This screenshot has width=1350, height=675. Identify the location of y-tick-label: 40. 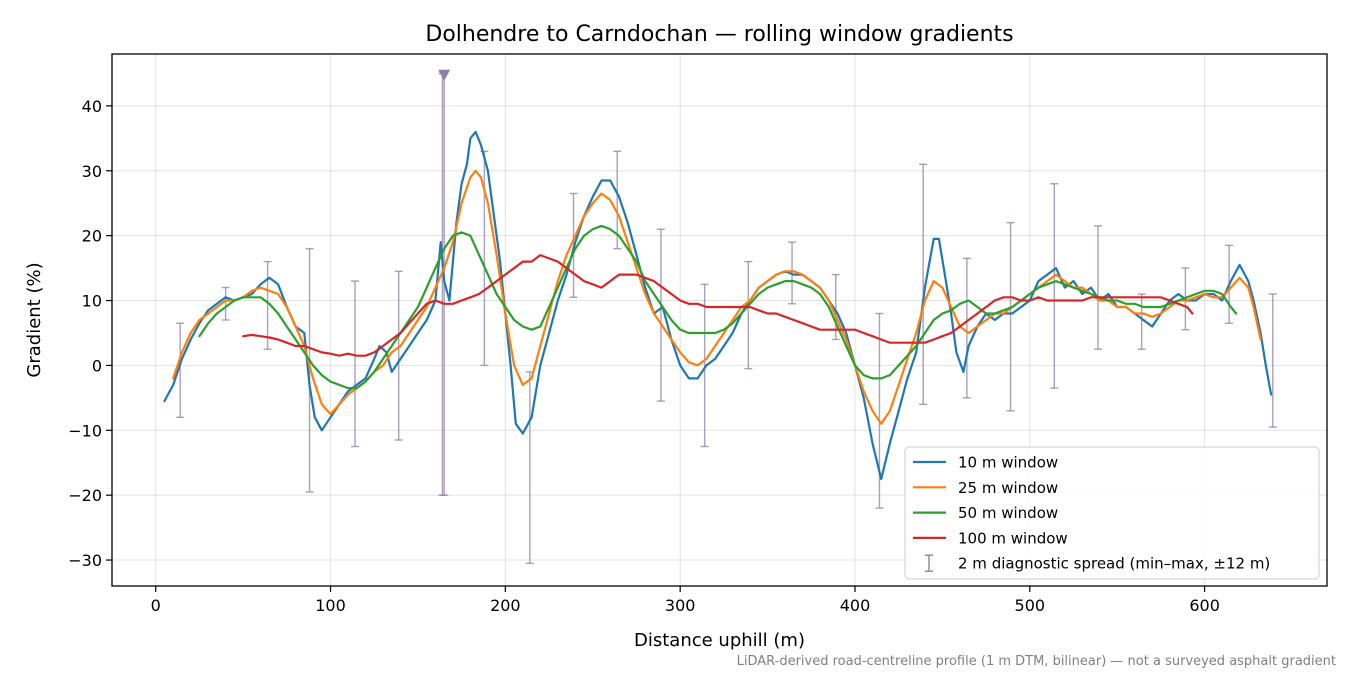
(92, 106).